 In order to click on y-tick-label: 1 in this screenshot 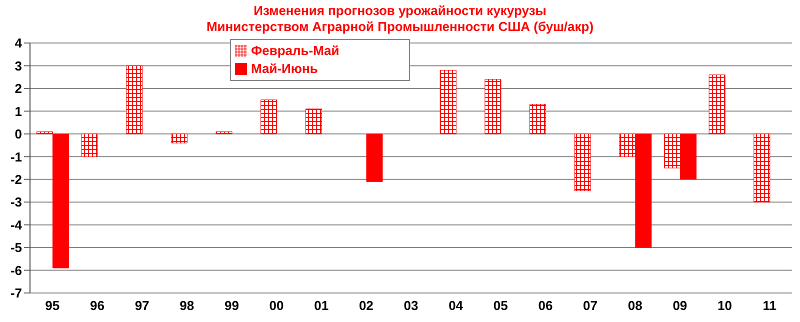, I will do `click(18, 111)`.